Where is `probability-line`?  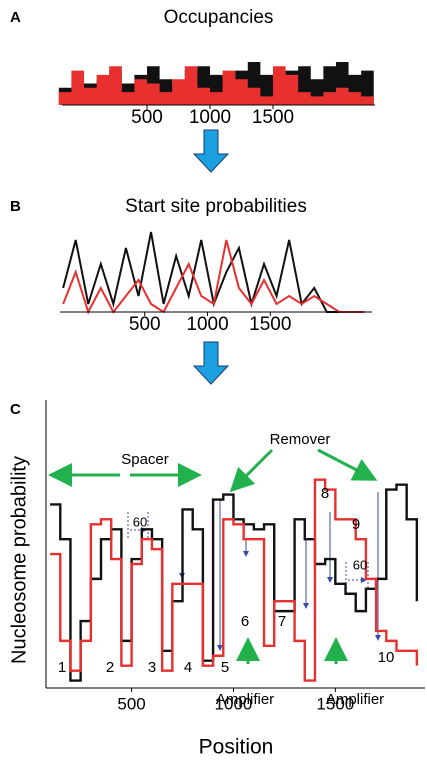
probability-line is located at coordinates (213, 277).